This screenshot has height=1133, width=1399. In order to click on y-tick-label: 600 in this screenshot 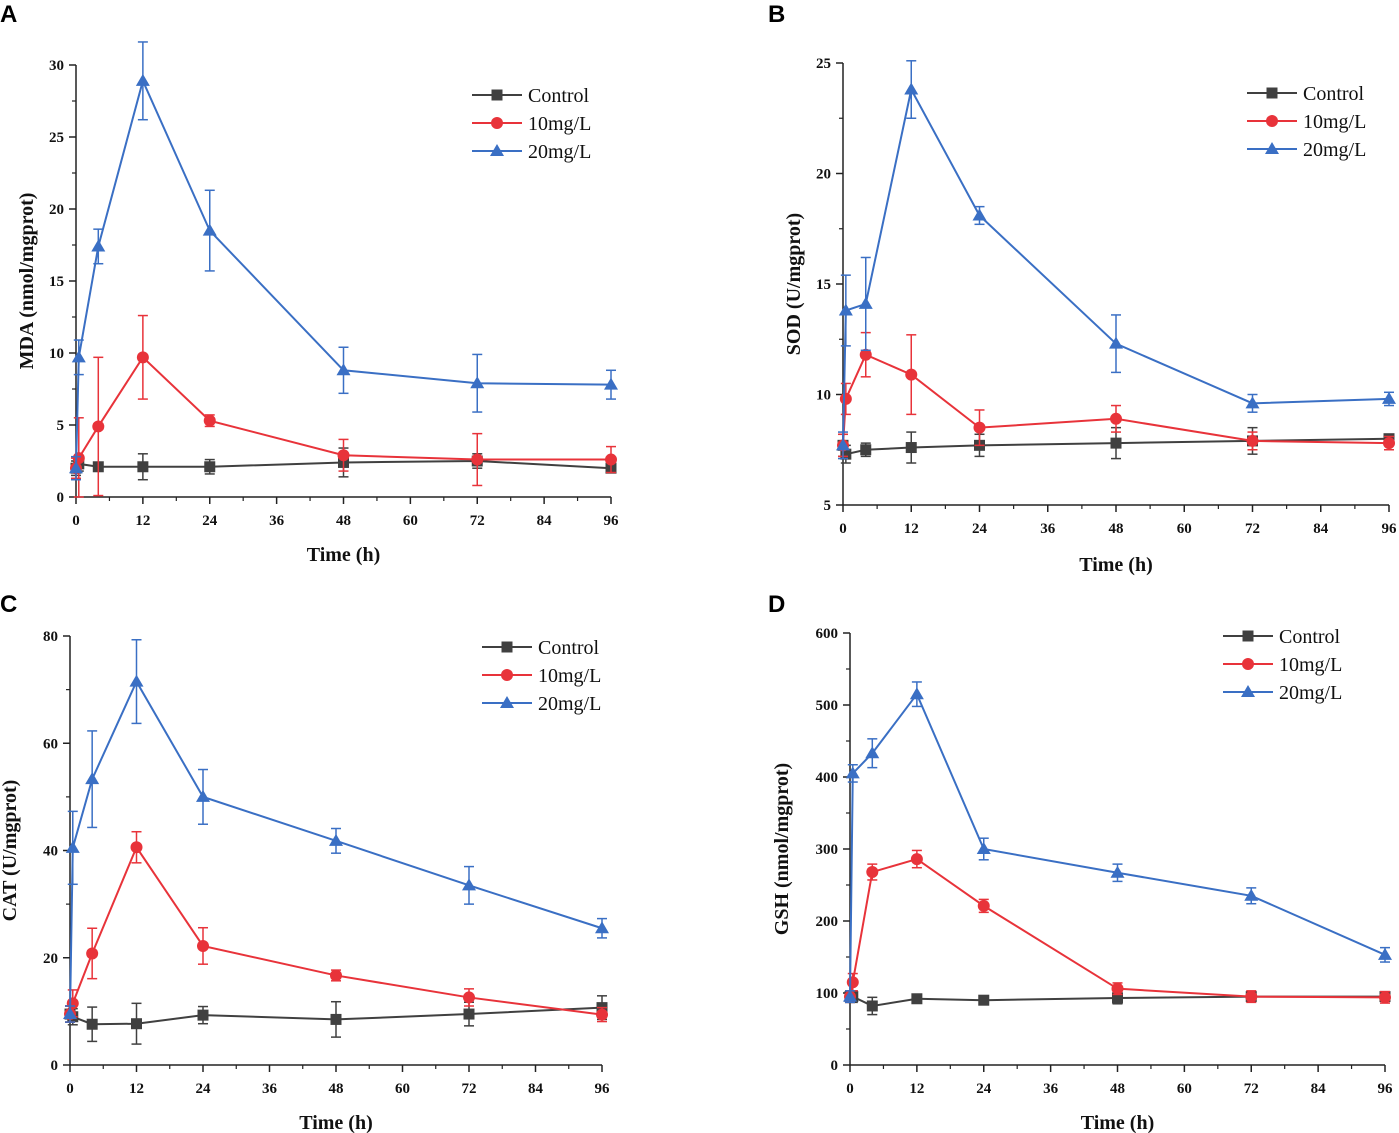, I will do `click(827, 634)`.